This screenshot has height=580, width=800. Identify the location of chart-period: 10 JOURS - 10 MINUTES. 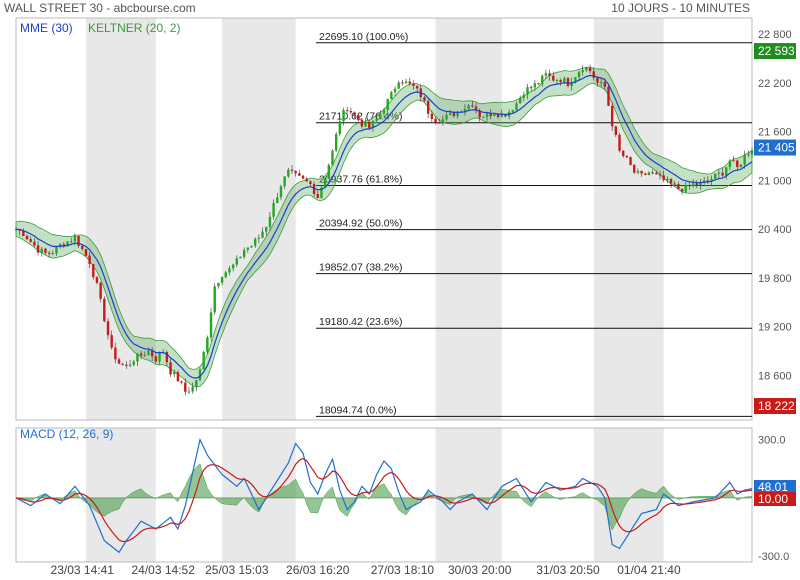
(680, 8).